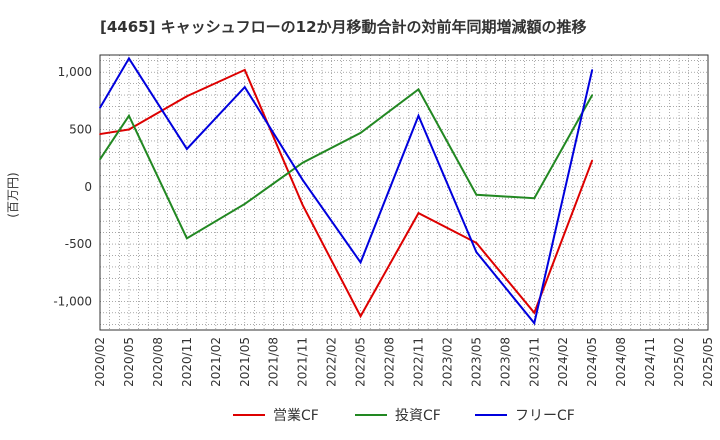  I want to click on x-tick-label: 2023/11, so click(534, 362).